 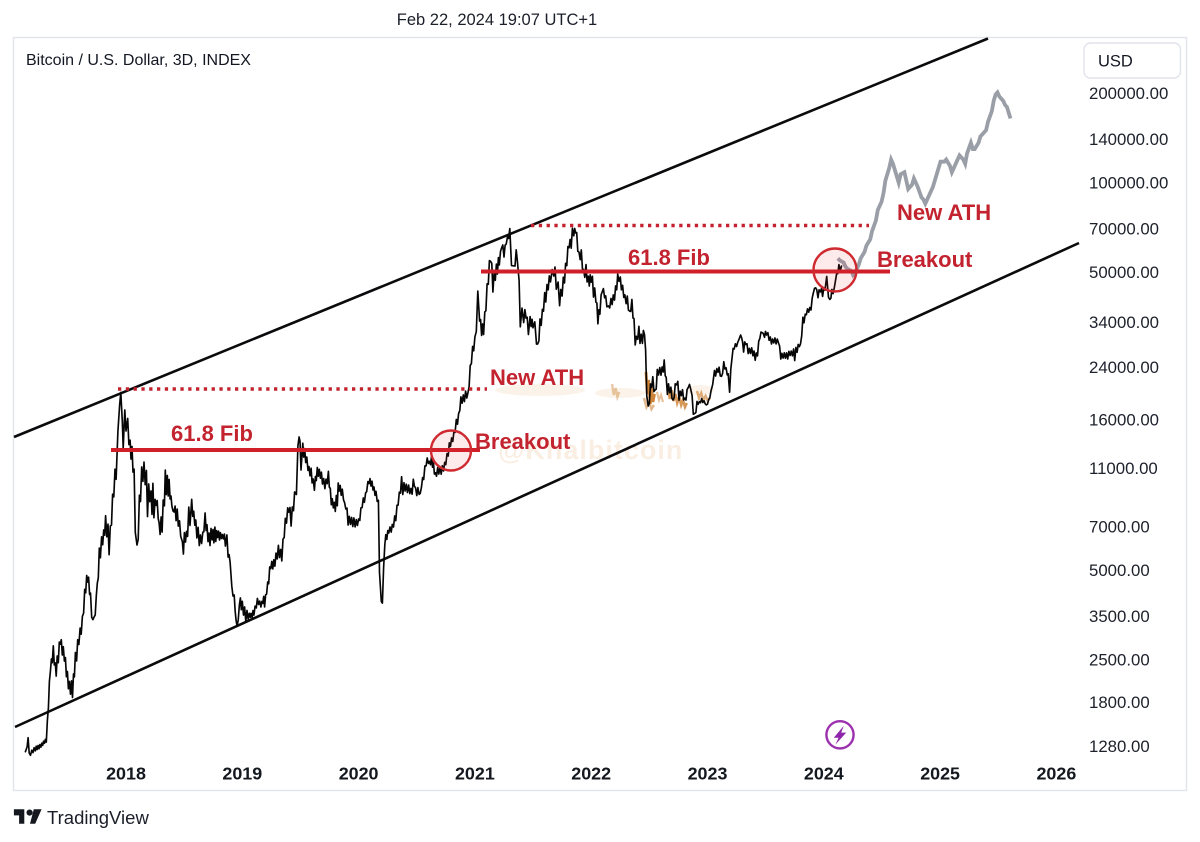 I want to click on svg-text: 2025, so click(x=940, y=774).